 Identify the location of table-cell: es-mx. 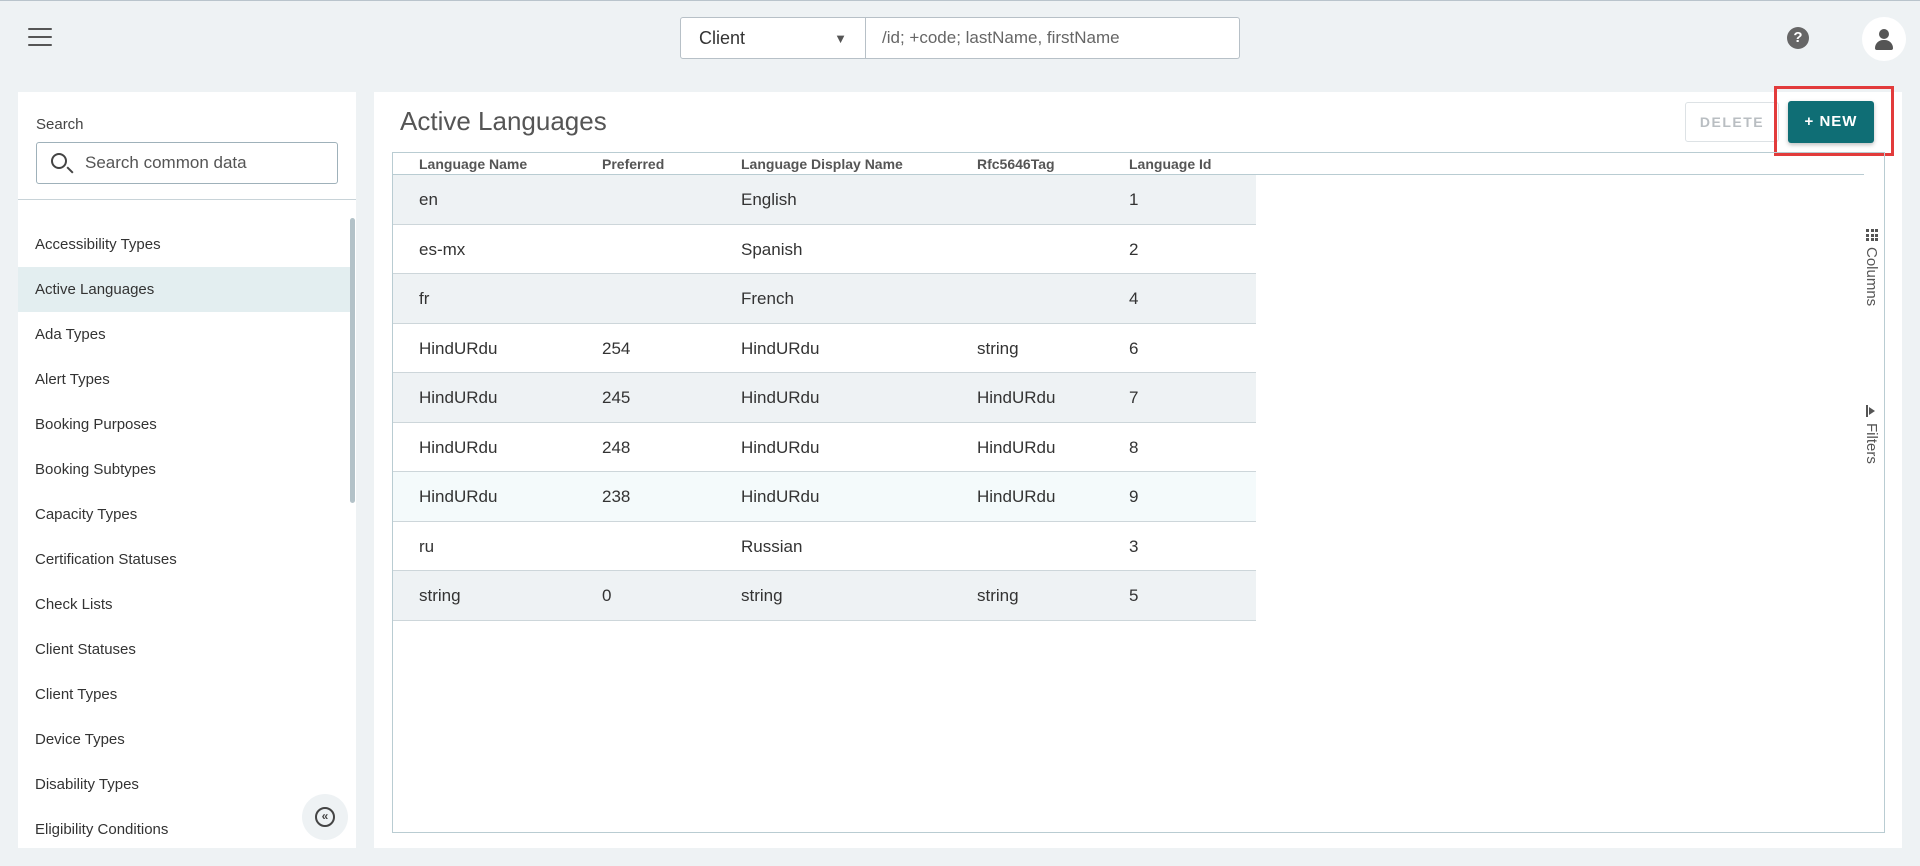
(442, 249).